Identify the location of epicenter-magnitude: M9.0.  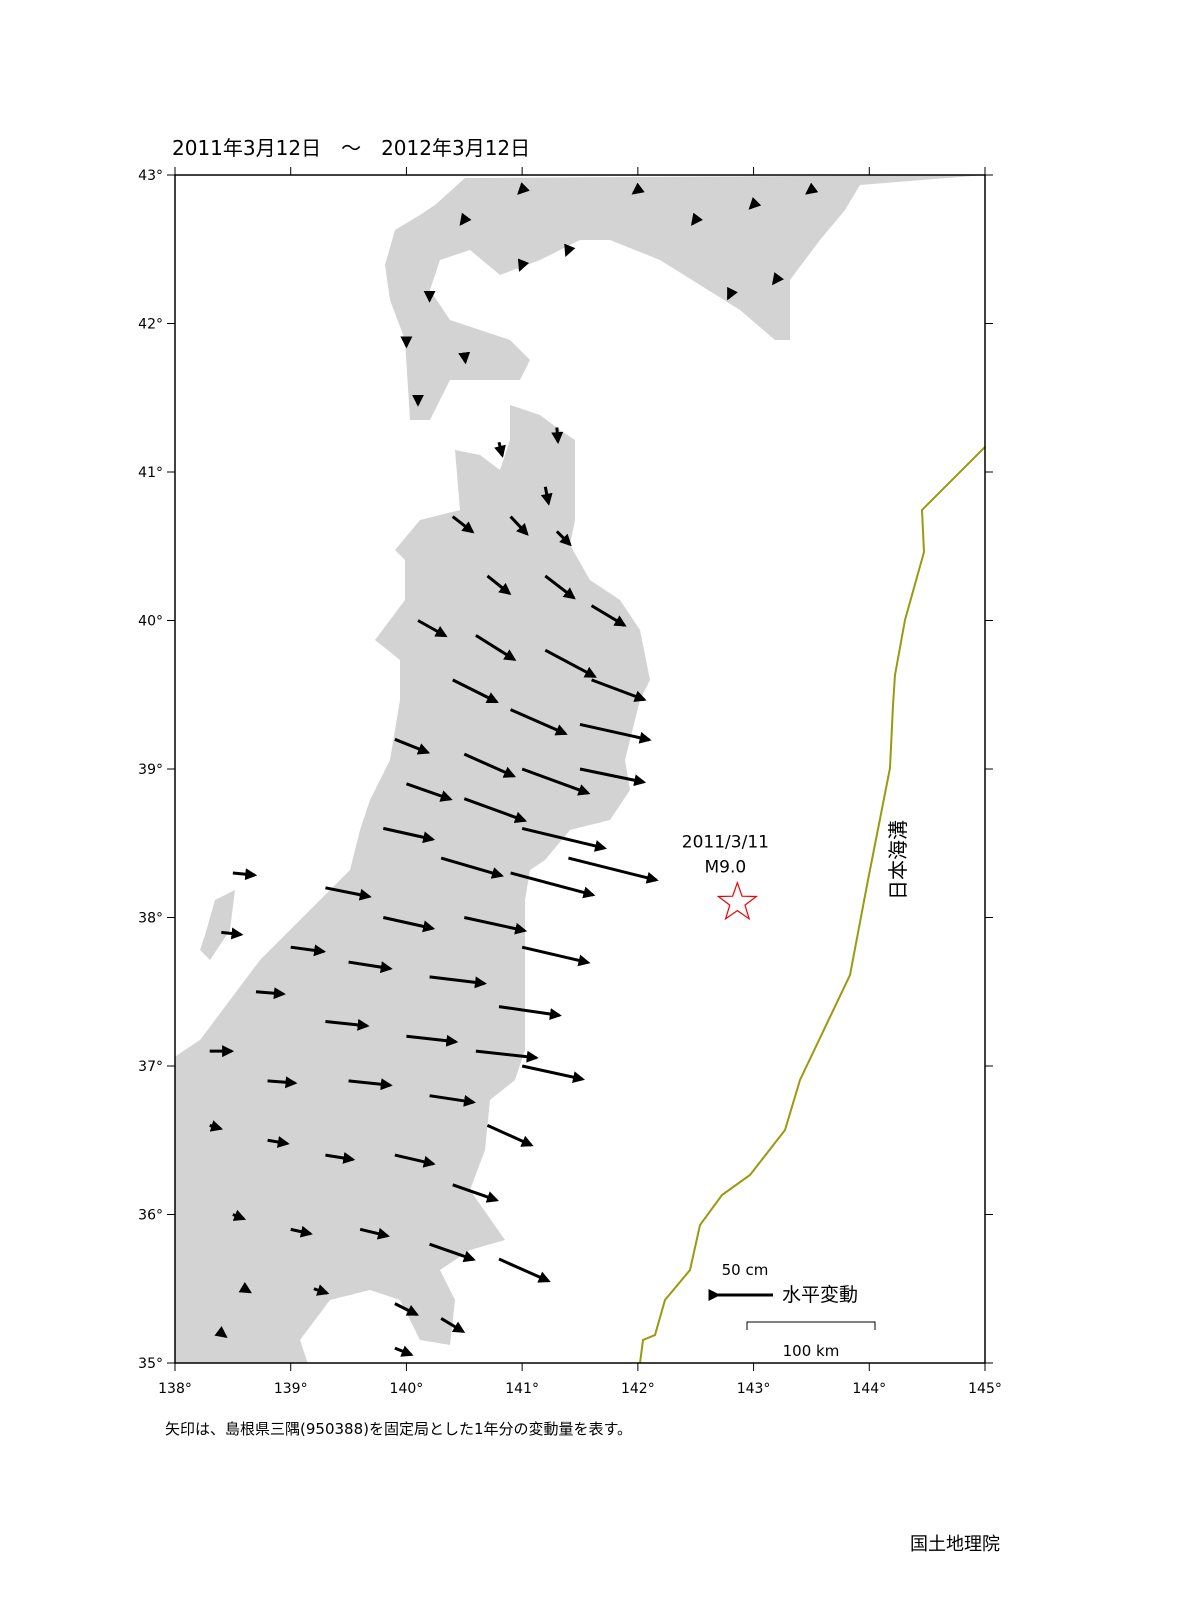
(726, 868).